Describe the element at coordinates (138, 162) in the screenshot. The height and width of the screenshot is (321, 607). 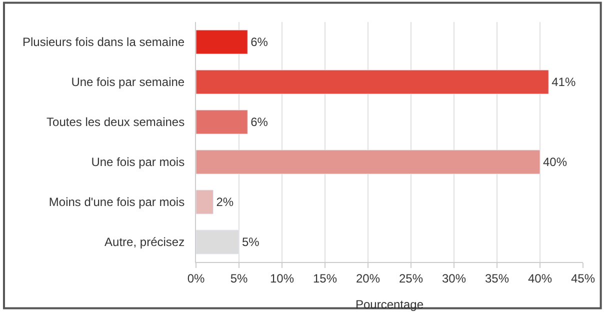
I see `y-tick-label: Une fois par mois` at that location.